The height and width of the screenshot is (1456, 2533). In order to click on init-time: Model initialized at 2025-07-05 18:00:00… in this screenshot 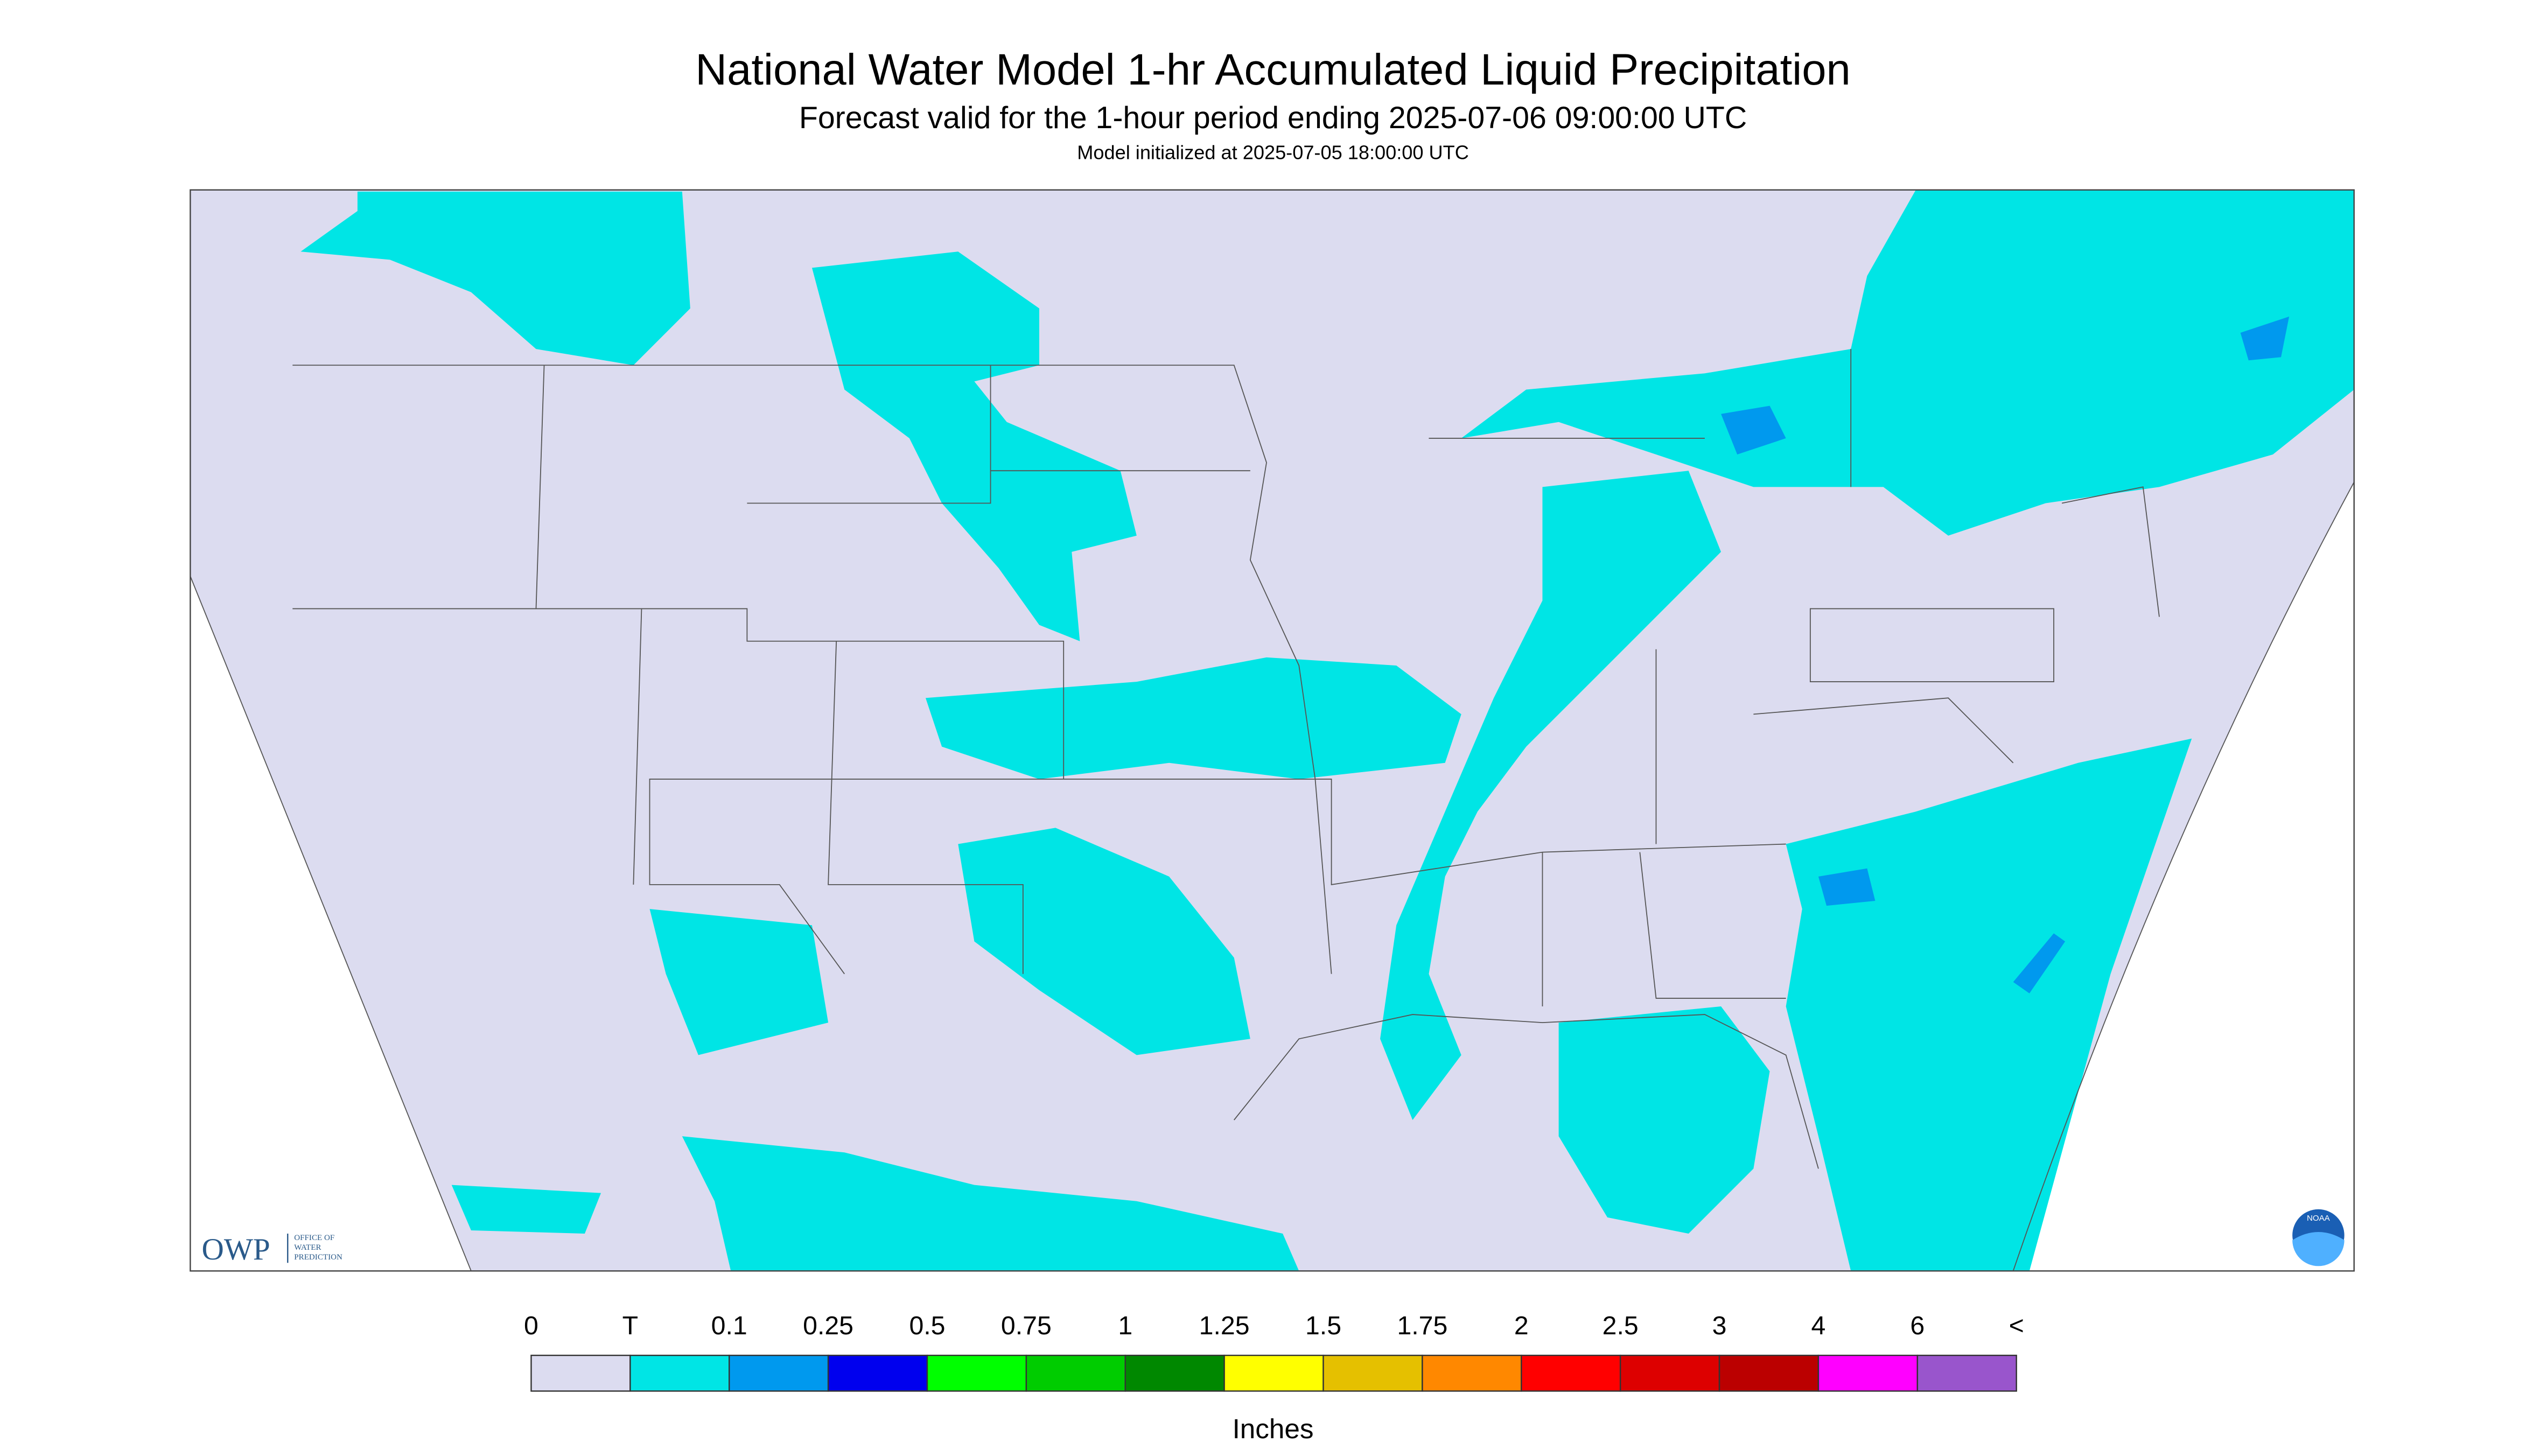, I will do `click(1273, 152)`.